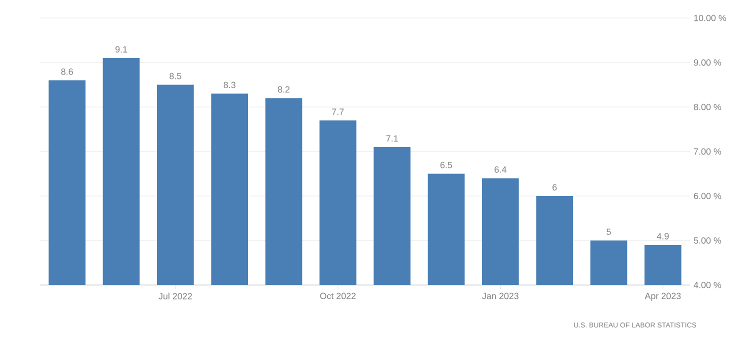  What do you see at coordinates (176, 76) in the screenshot?
I see `data-label: 8.5` at bounding box center [176, 76].